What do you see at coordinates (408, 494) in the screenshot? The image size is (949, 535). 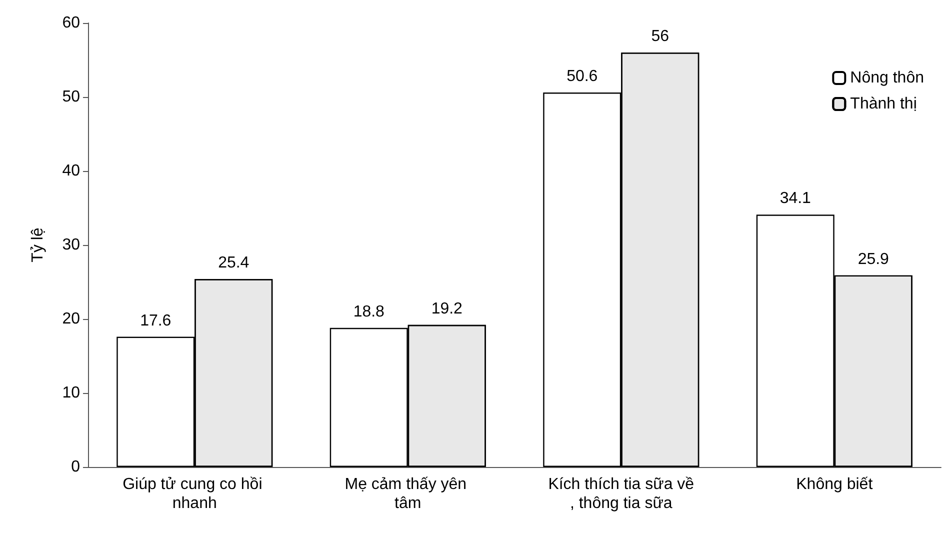 I see `x-tick-label: Mẹ cảm thấy yên tâm` at bounding box center [408, 494].